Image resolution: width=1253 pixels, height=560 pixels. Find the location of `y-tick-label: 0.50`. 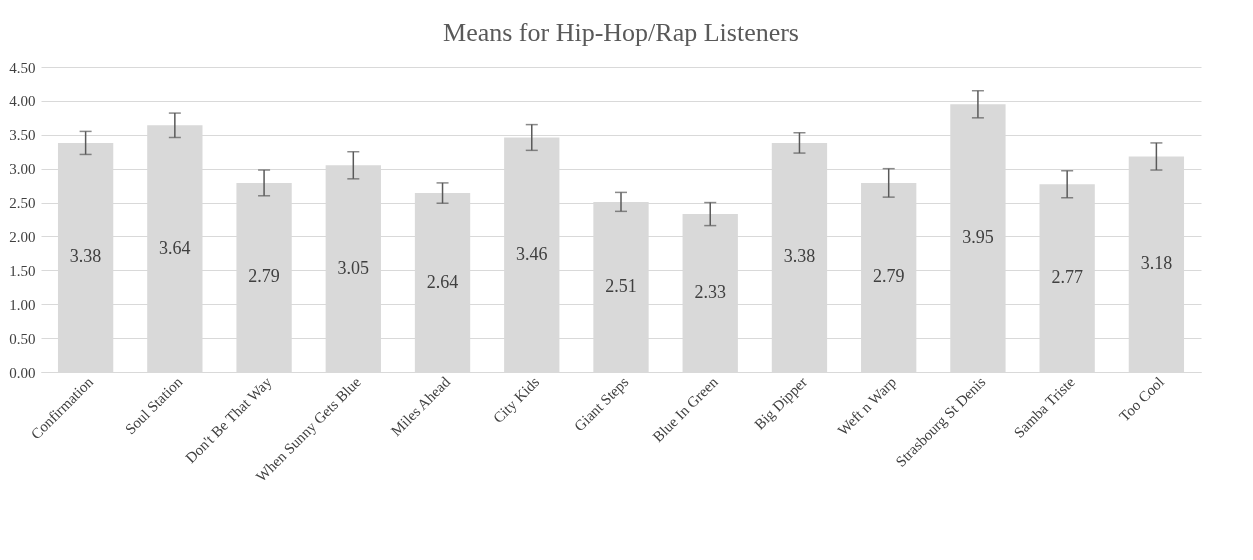

y-tick-label: 0.50 is located at coordinates (22, 338).